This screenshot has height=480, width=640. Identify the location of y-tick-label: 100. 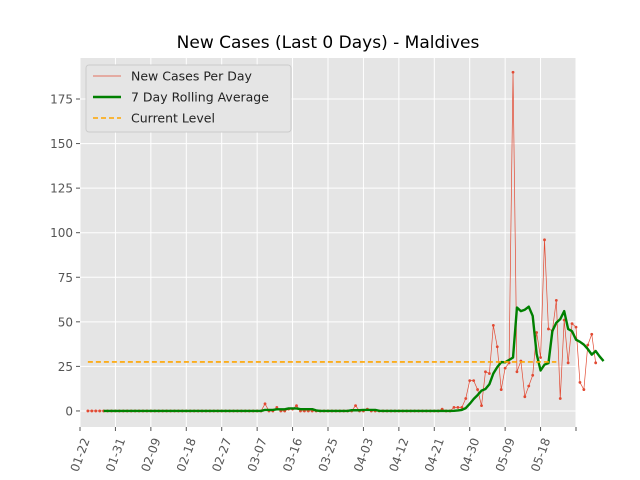
(61, 233).